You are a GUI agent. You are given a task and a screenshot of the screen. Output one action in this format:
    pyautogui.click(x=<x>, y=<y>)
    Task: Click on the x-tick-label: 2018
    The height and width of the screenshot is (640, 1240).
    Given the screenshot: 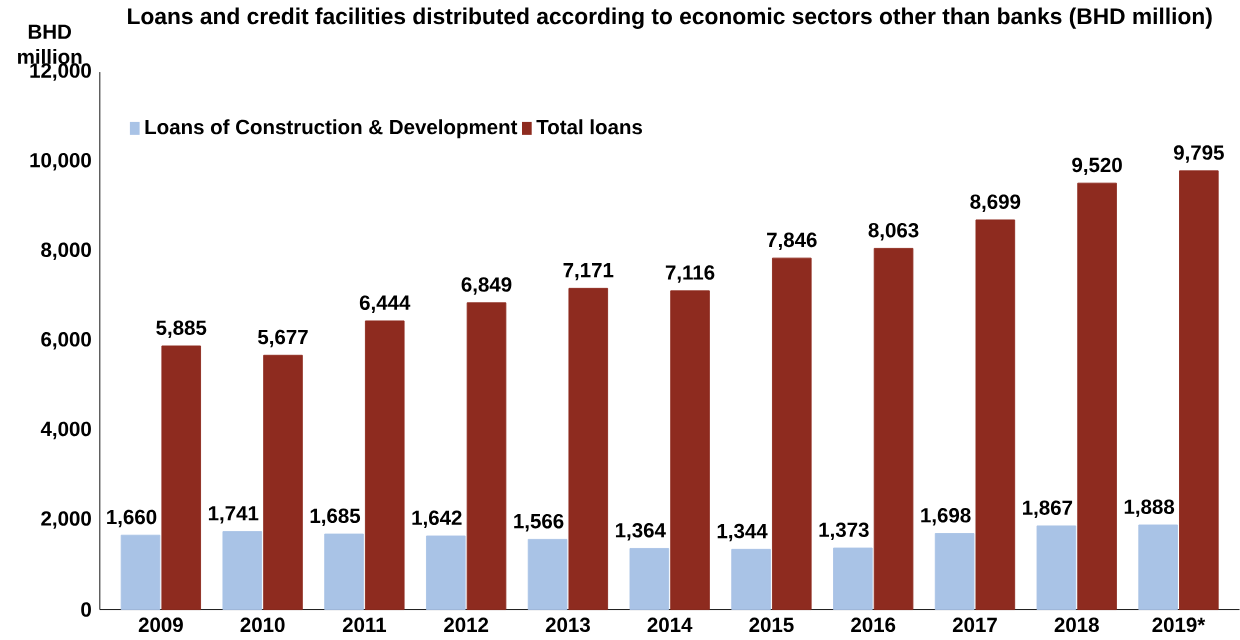 What is the action you would take?
    pyautogui.click(x=1076, y=625)
    